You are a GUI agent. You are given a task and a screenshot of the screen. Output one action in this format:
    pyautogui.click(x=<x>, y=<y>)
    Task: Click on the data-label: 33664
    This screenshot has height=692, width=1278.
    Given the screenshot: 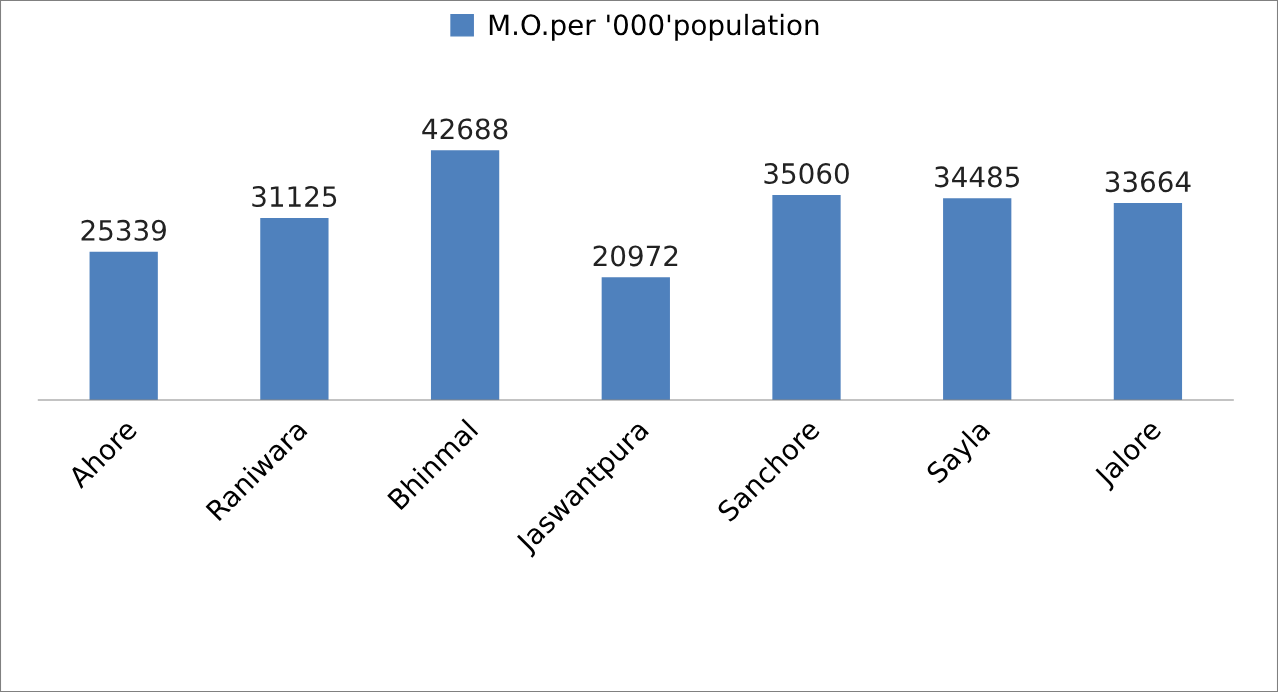 What is the action you would take?
    pyautogui.click(x=1148, y=182)
    